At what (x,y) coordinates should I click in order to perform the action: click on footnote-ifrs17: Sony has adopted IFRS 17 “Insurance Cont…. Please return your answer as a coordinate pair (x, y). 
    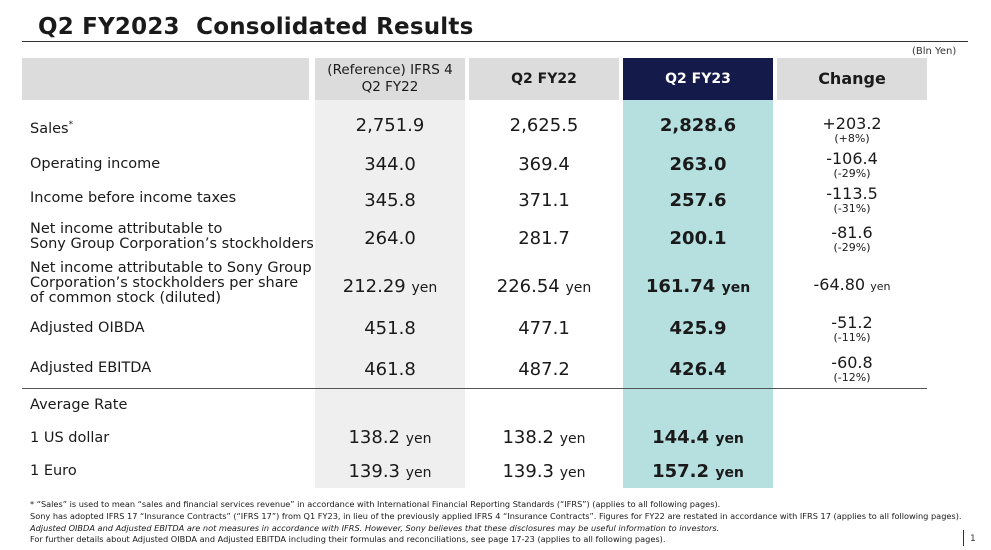
    Looking at the image, I should click on (496, 516).